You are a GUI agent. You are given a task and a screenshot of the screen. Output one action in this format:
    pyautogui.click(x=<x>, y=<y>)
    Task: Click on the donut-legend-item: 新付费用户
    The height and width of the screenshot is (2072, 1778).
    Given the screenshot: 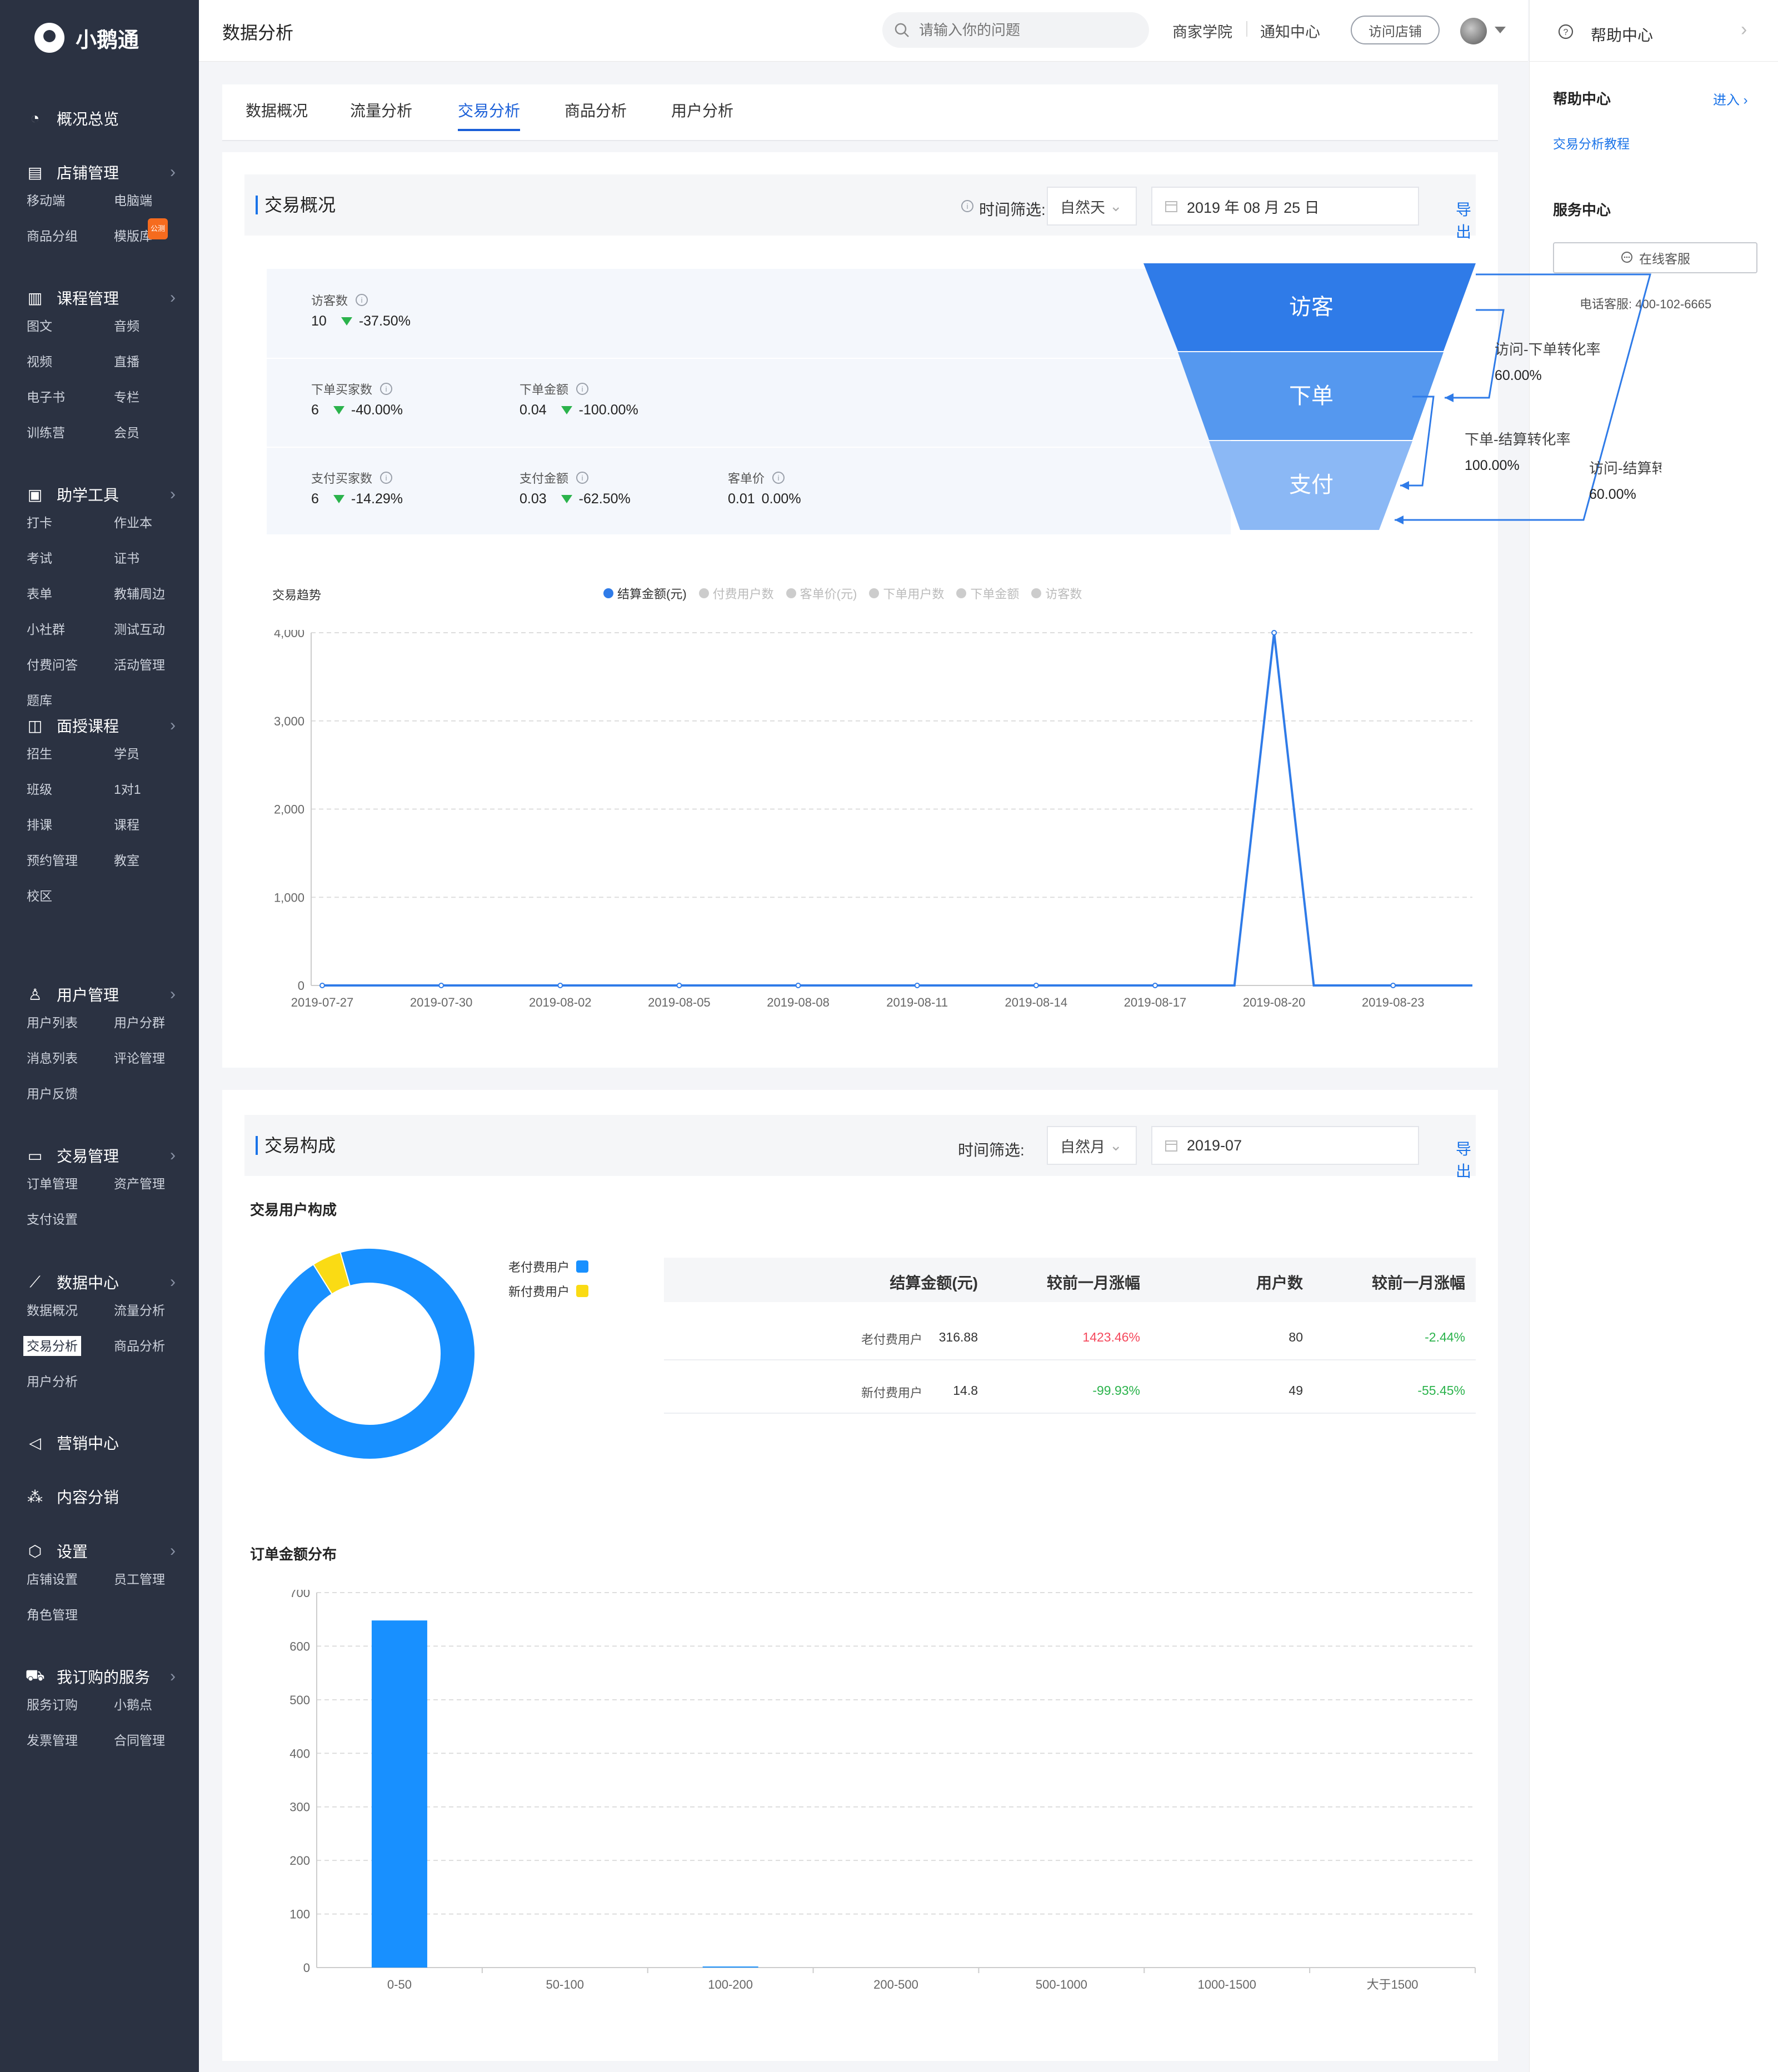 What is the action you would take?
    pyautogui.click(x=548, y=1291)
    